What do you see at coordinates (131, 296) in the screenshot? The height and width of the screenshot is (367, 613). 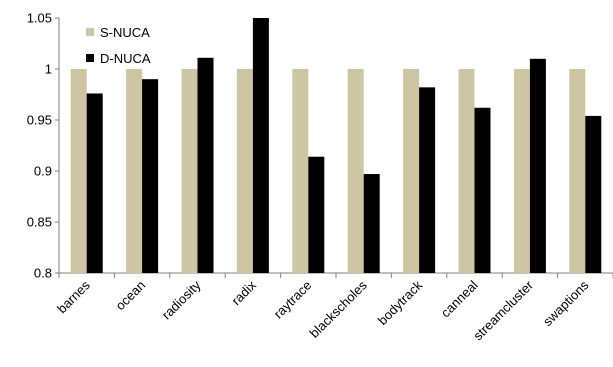 I see `x-tick-label: ocean` at bounding box center [131, 296].